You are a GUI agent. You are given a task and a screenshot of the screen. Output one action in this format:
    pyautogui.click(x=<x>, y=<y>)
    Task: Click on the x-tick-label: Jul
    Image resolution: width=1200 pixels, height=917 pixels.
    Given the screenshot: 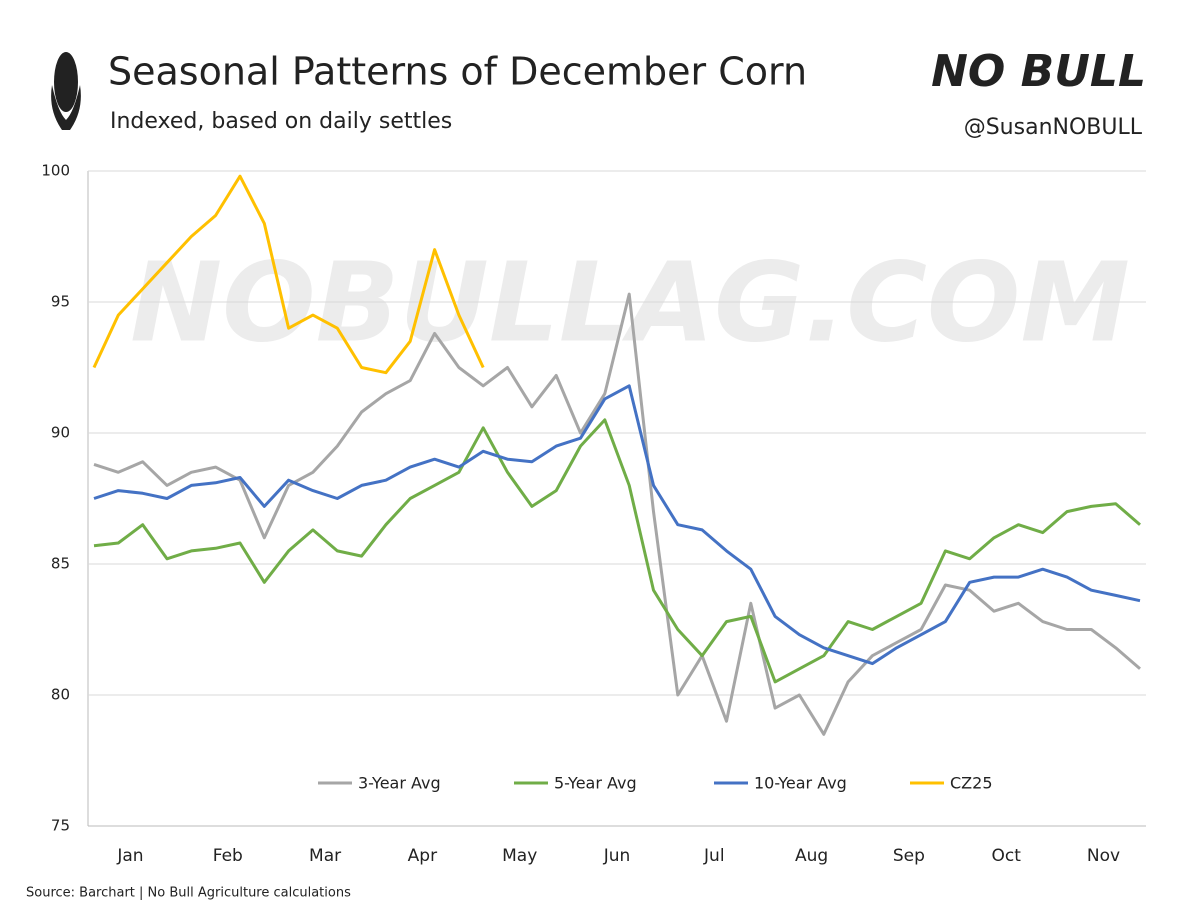 What is the action you would take?
    pyautogui.click(x=714, y=856)
    